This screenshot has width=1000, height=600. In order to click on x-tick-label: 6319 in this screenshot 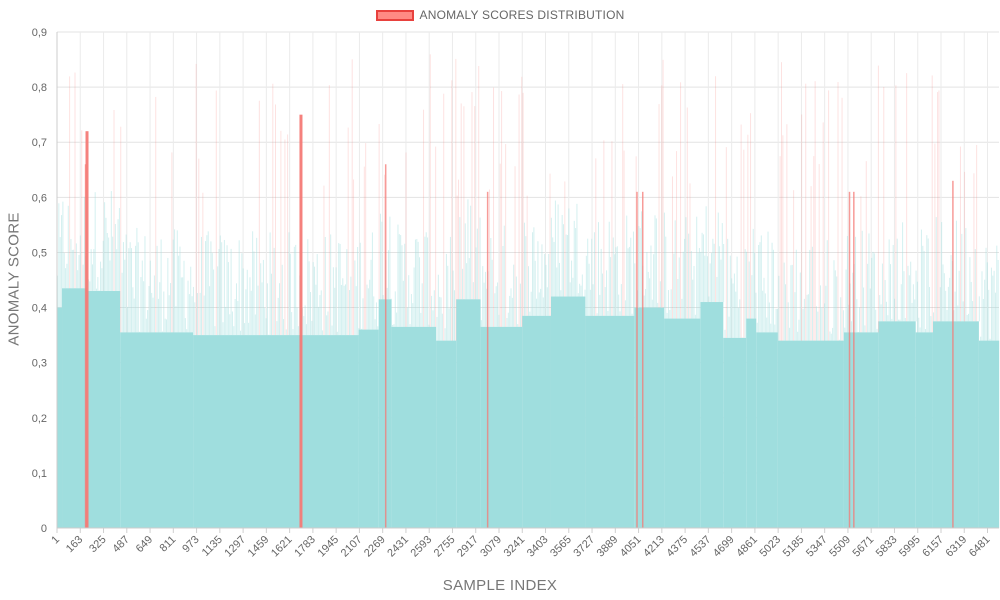, I will do `click(957, 547)`.